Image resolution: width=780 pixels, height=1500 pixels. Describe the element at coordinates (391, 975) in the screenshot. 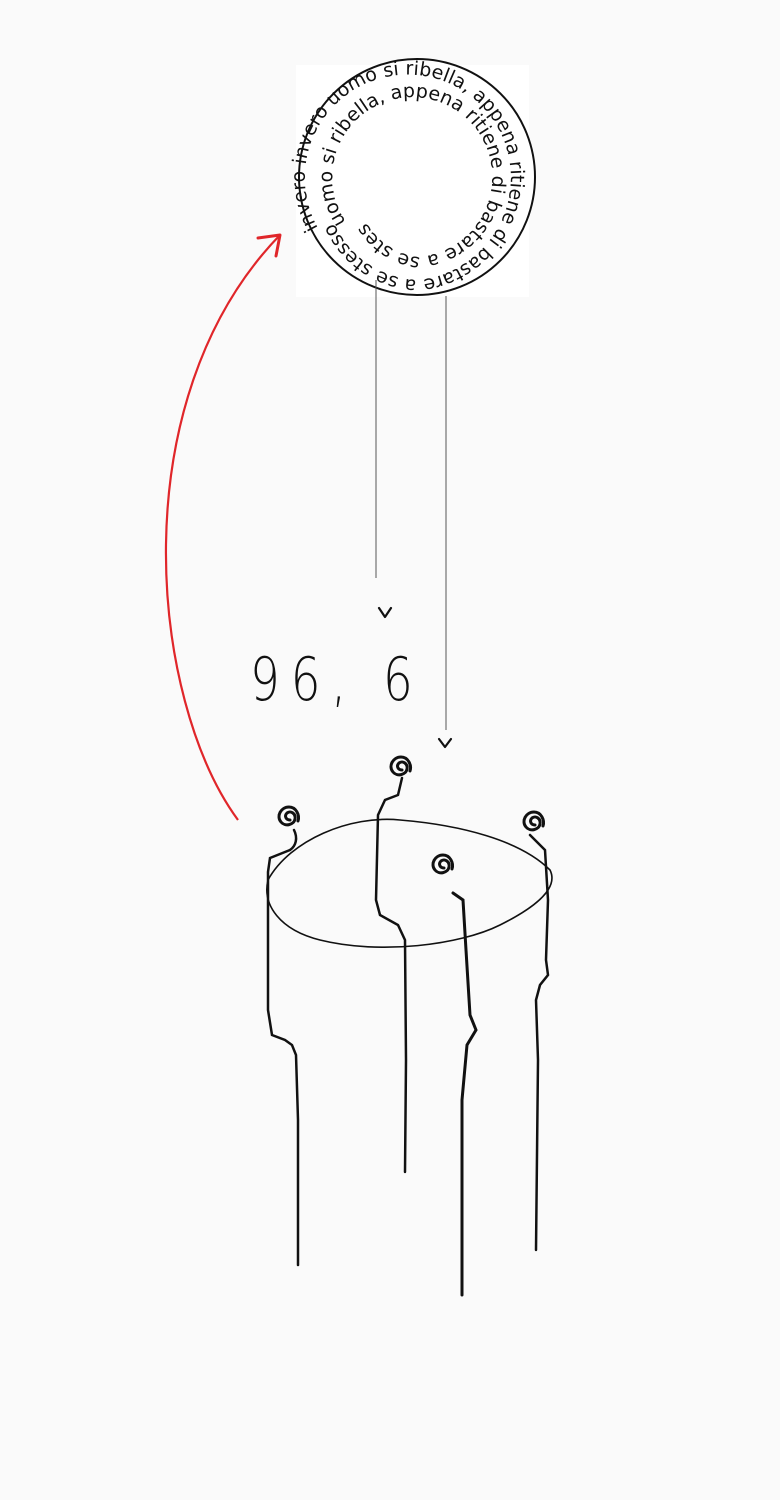

I see `pillar-center-left` at that location.